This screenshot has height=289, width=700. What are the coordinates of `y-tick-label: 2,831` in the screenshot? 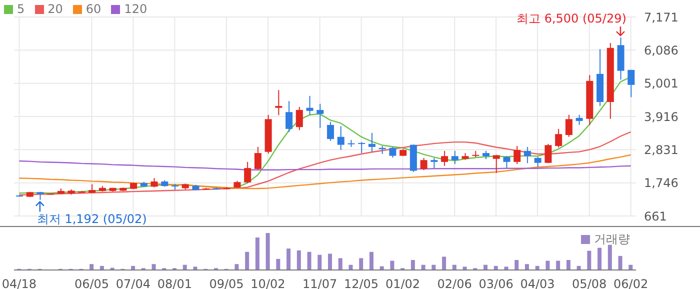 It's located at (661, 149).